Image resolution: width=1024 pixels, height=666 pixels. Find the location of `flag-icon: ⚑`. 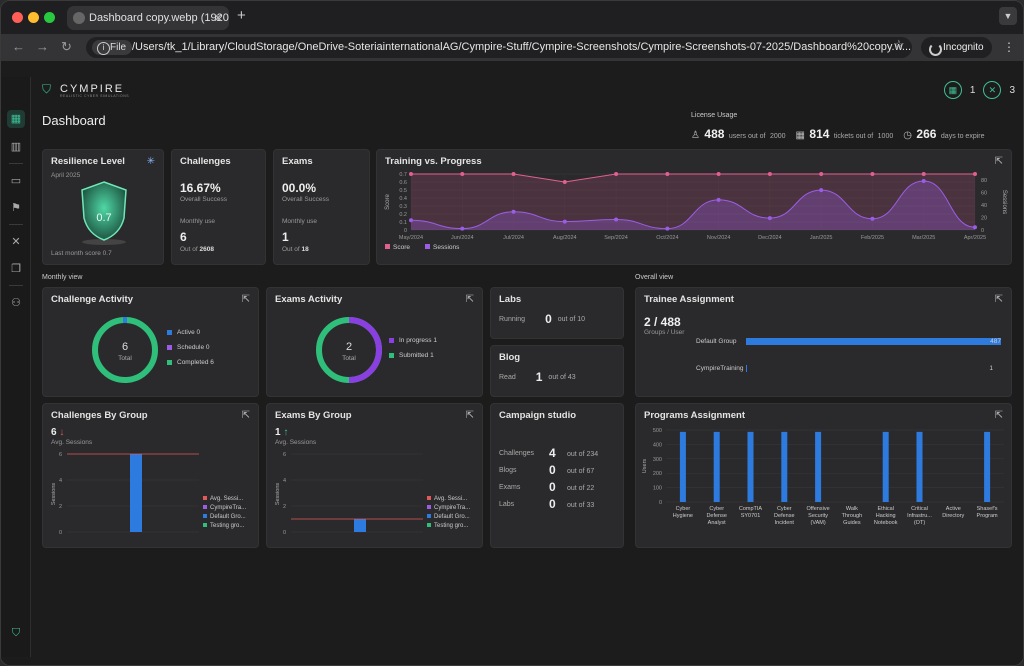

flag-icon: ⚑ is located at coordinates (16, 208).